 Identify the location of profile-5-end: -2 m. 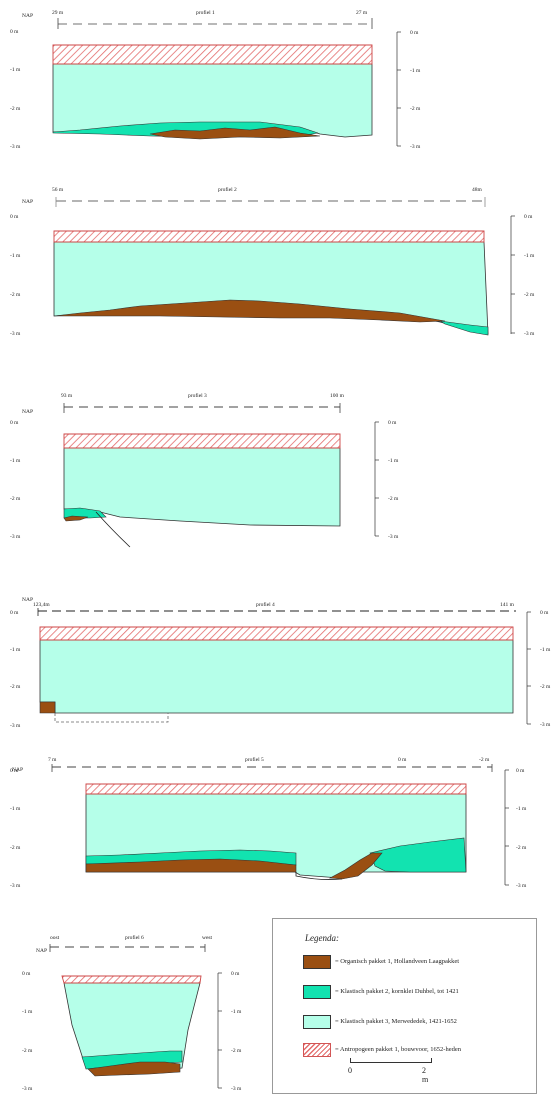
(484, 760).